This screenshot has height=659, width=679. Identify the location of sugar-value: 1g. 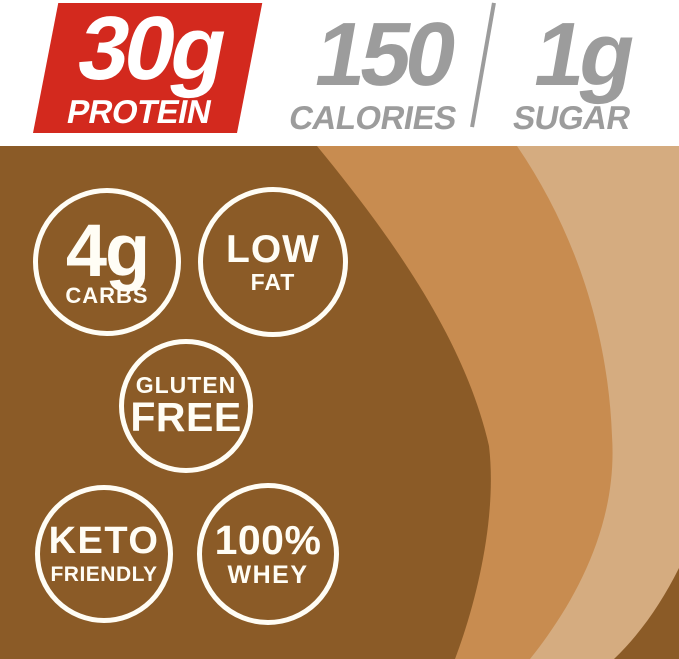
(583, 55).